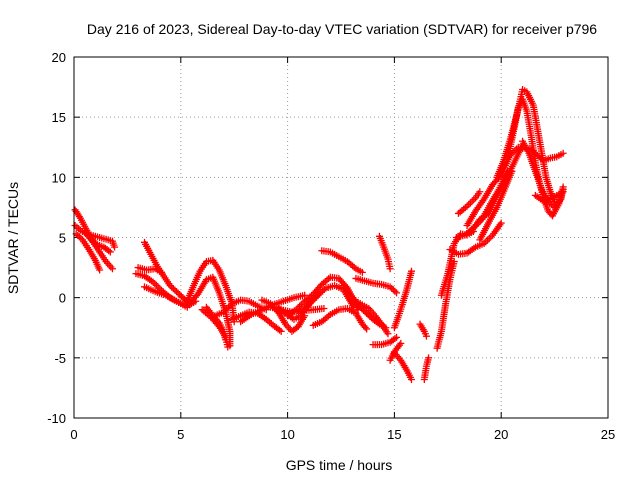 Image resolution: width=640 pixels, height=480 pixels. What do you see at coordinates (13, 238) in the screenshot?
I see `y-axis-label: SDTVAR / TECUs` at bounding box center [13, 238].